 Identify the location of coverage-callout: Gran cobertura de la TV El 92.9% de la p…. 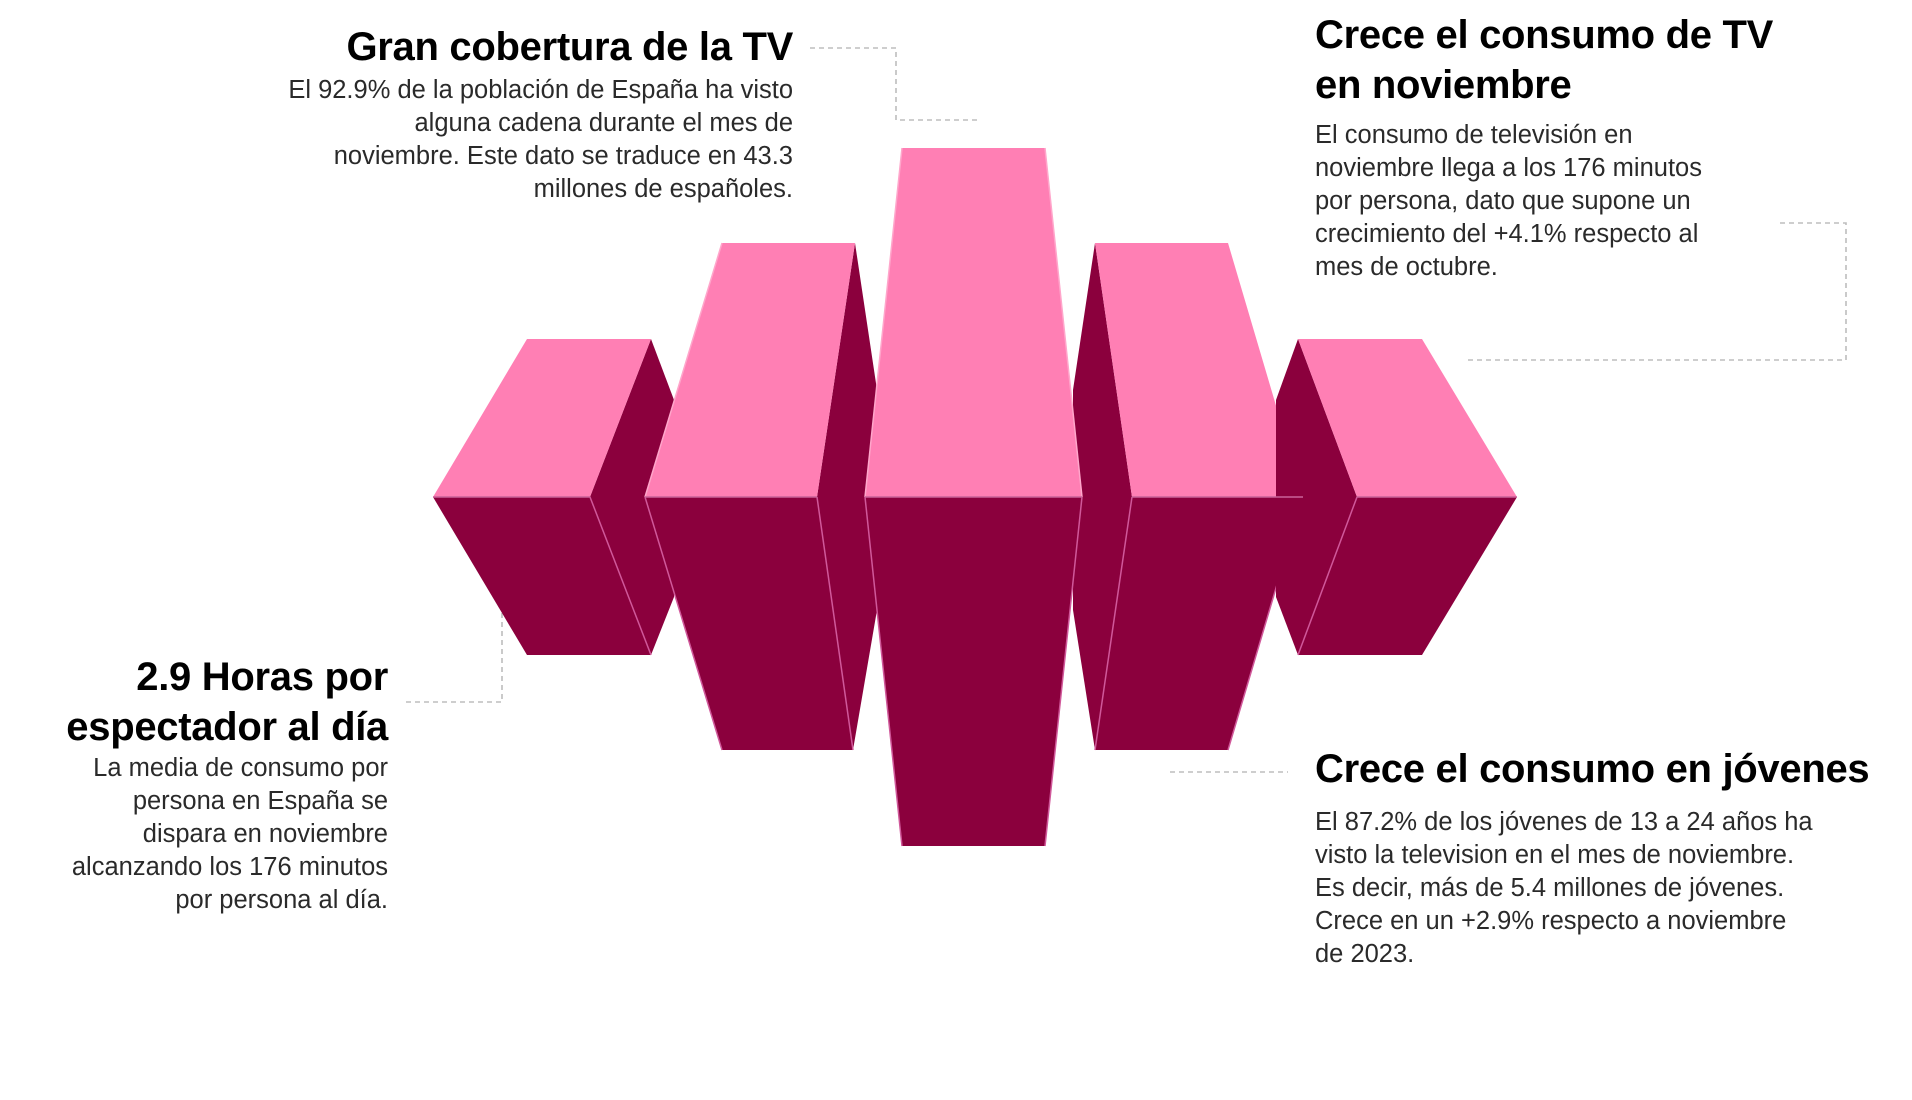
(540, 114).